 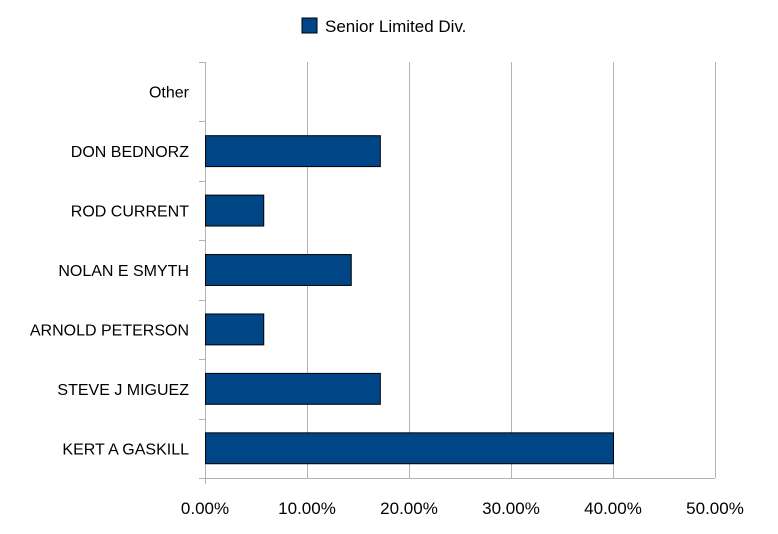 What do you see at coordinates (235, 210) in the screenshot?
I see `bar-rod-current` at bounding box center [235, 210].